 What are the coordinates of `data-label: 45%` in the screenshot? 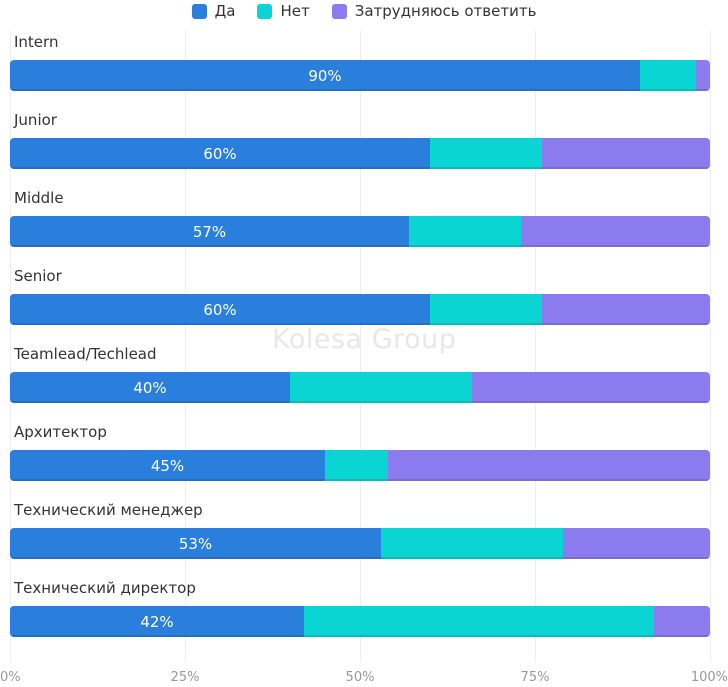 It's located at (167, 466).